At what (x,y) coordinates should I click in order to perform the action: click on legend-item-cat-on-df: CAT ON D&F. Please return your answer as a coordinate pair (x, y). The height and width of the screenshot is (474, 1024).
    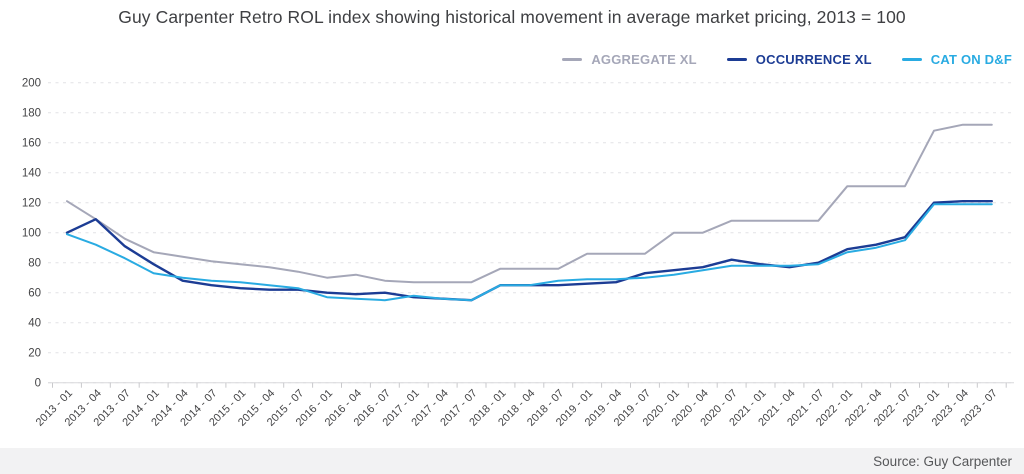
    Looking at the image, I should click on (956, 59).